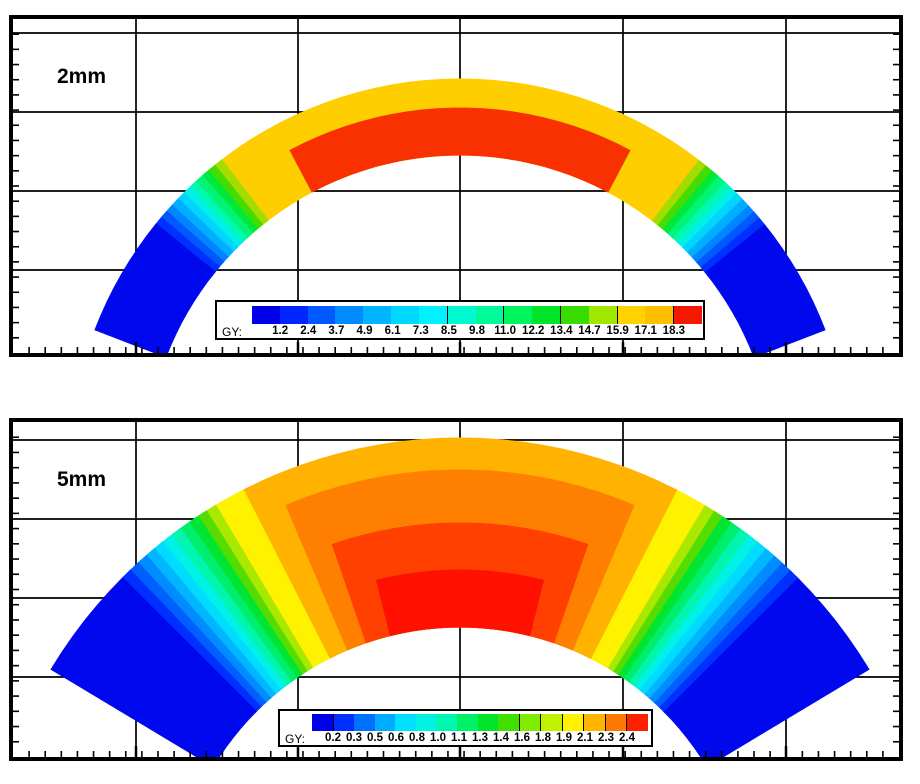  I want to click on legend-tick-label: 11.0, so click(505, 331).